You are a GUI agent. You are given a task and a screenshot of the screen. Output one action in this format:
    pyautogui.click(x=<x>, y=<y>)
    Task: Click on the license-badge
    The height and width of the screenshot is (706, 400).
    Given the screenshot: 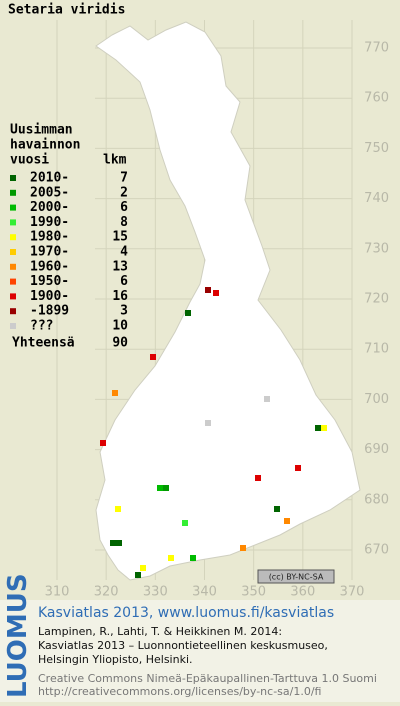 What is the action you would take?
    pyautogui.click(x=296, y=576)
    